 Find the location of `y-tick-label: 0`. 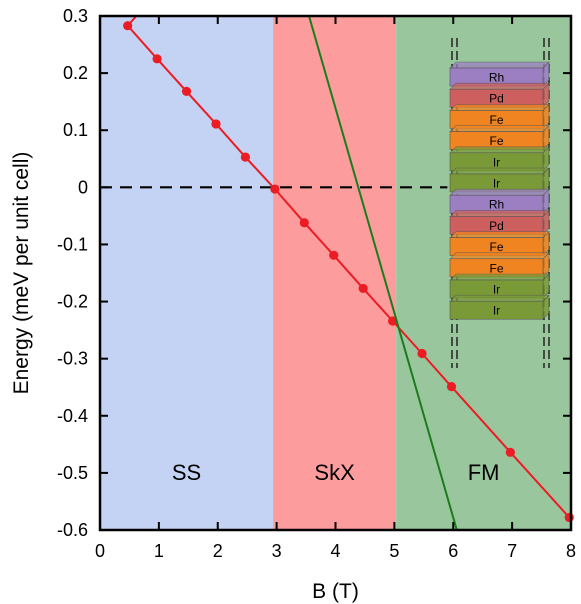

y-tick-label: 0 is located at coordinates (83, 187).